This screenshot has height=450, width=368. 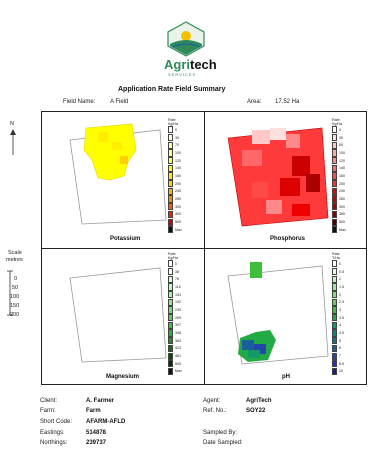 I want to click on north-arrow-icon, so click(x=13, y=142).